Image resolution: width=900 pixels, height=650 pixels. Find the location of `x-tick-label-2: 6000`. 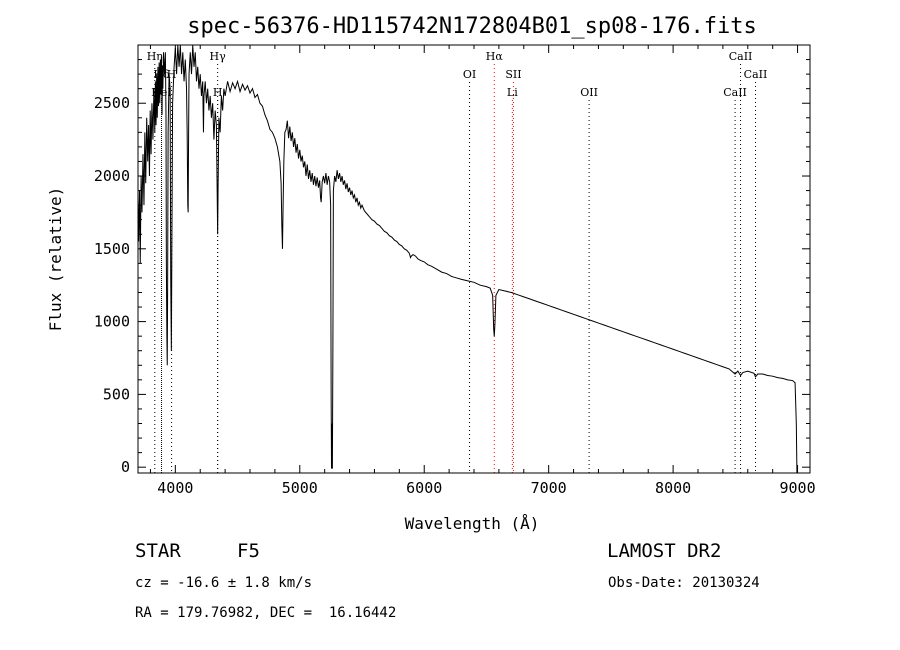

x-tick-label-2: 6000 is located at coordinates (424, 488).